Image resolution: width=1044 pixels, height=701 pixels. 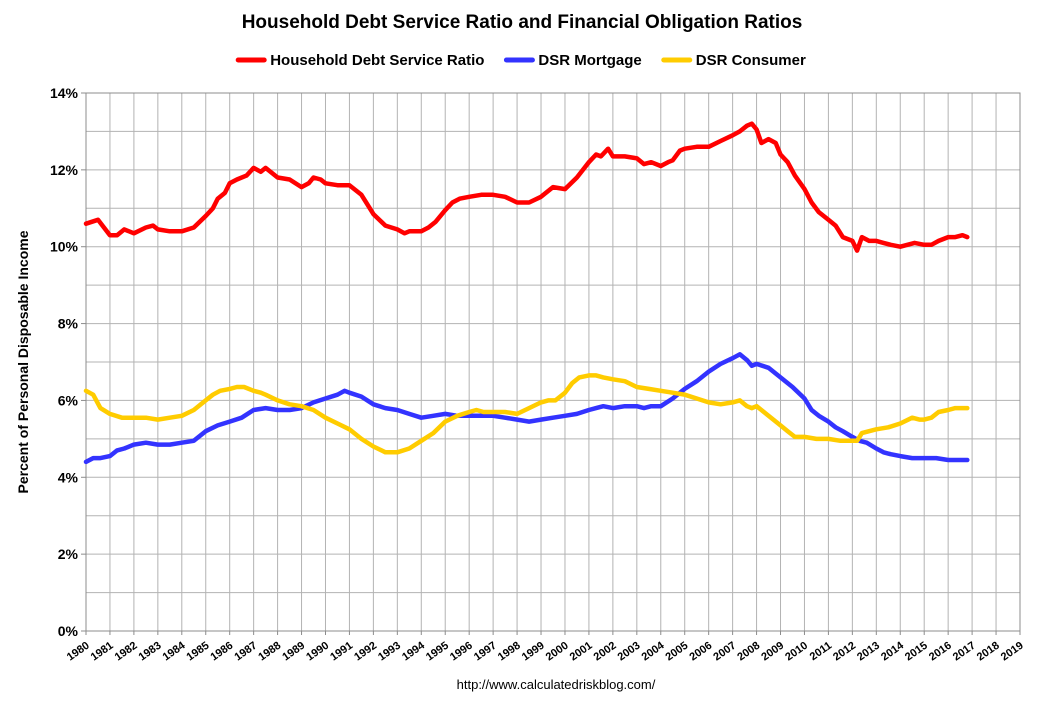 What do you see at coordinates (557, 652) in the screenshot?
I see `x-tick-label: 2000` at bounding box center [557, 652].